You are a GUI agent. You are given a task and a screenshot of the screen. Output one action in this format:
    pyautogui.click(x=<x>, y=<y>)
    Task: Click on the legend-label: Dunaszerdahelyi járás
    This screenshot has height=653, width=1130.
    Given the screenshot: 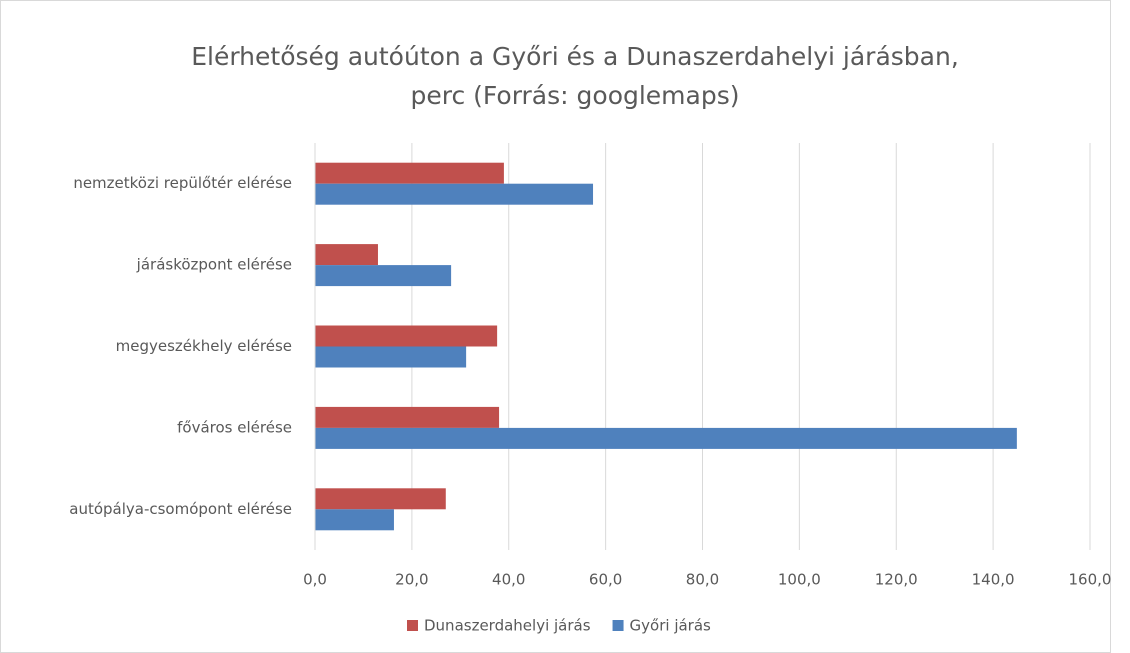 What is the action you would take?
    pyautogui.click(x=507, y=626)
    